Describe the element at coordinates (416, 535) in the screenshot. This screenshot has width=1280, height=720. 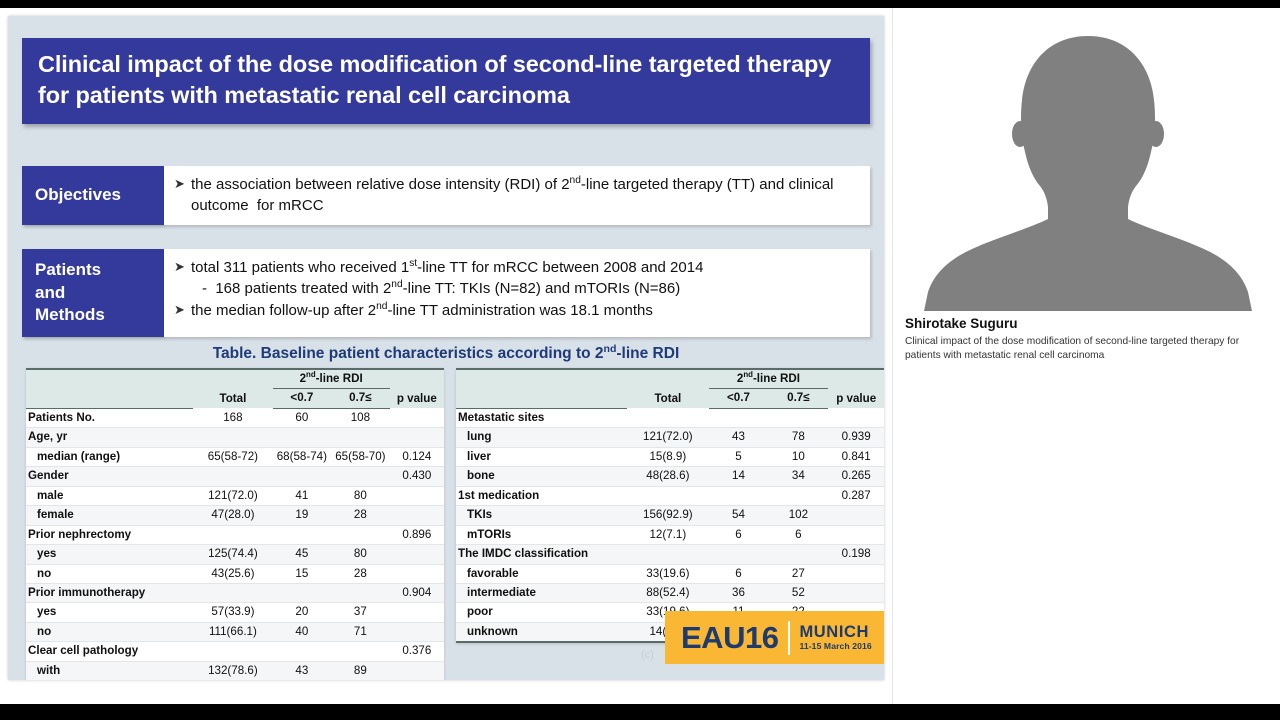
I see `cell-pvalue: 0.896` at that location.